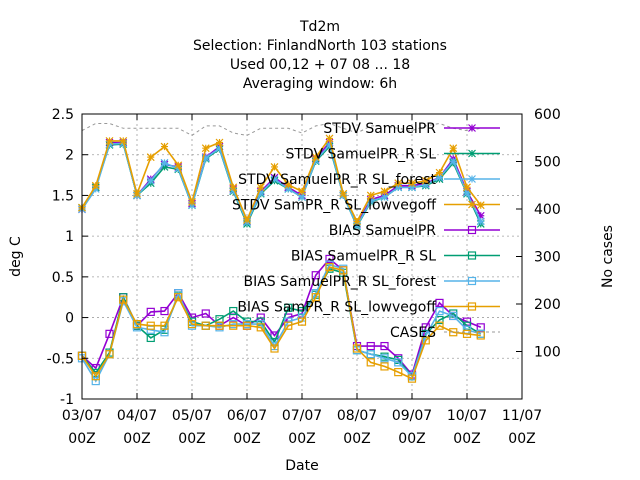 The width and height of the screenshot is (640, 480). I want to click on y-tick-label: 2.5, so click(63, 115).